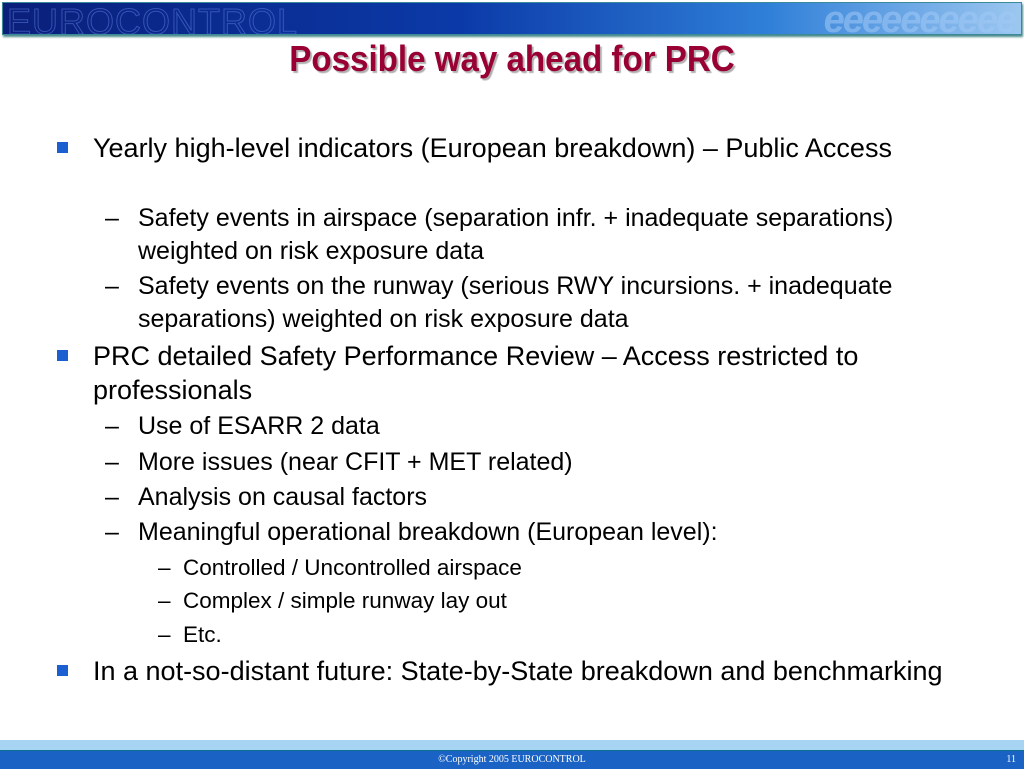  I want to click on sub-bullet-item: – Analysis on causal factors, so click(521, 497).